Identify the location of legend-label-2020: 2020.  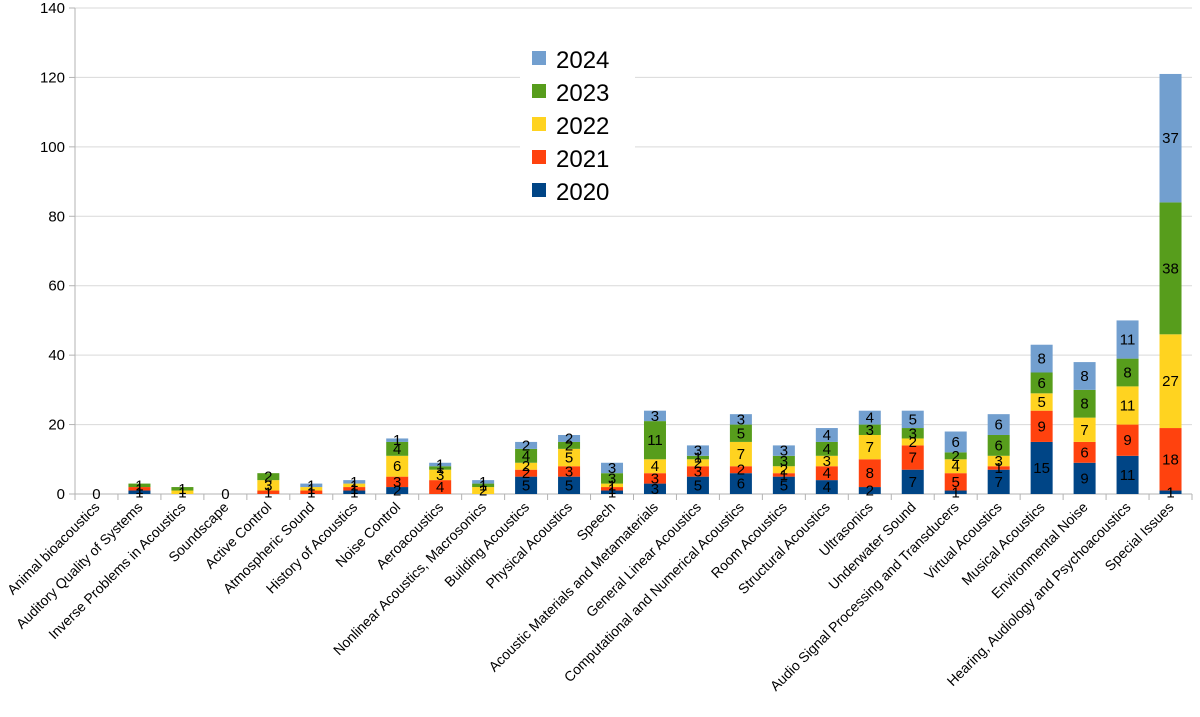
(582, 192).